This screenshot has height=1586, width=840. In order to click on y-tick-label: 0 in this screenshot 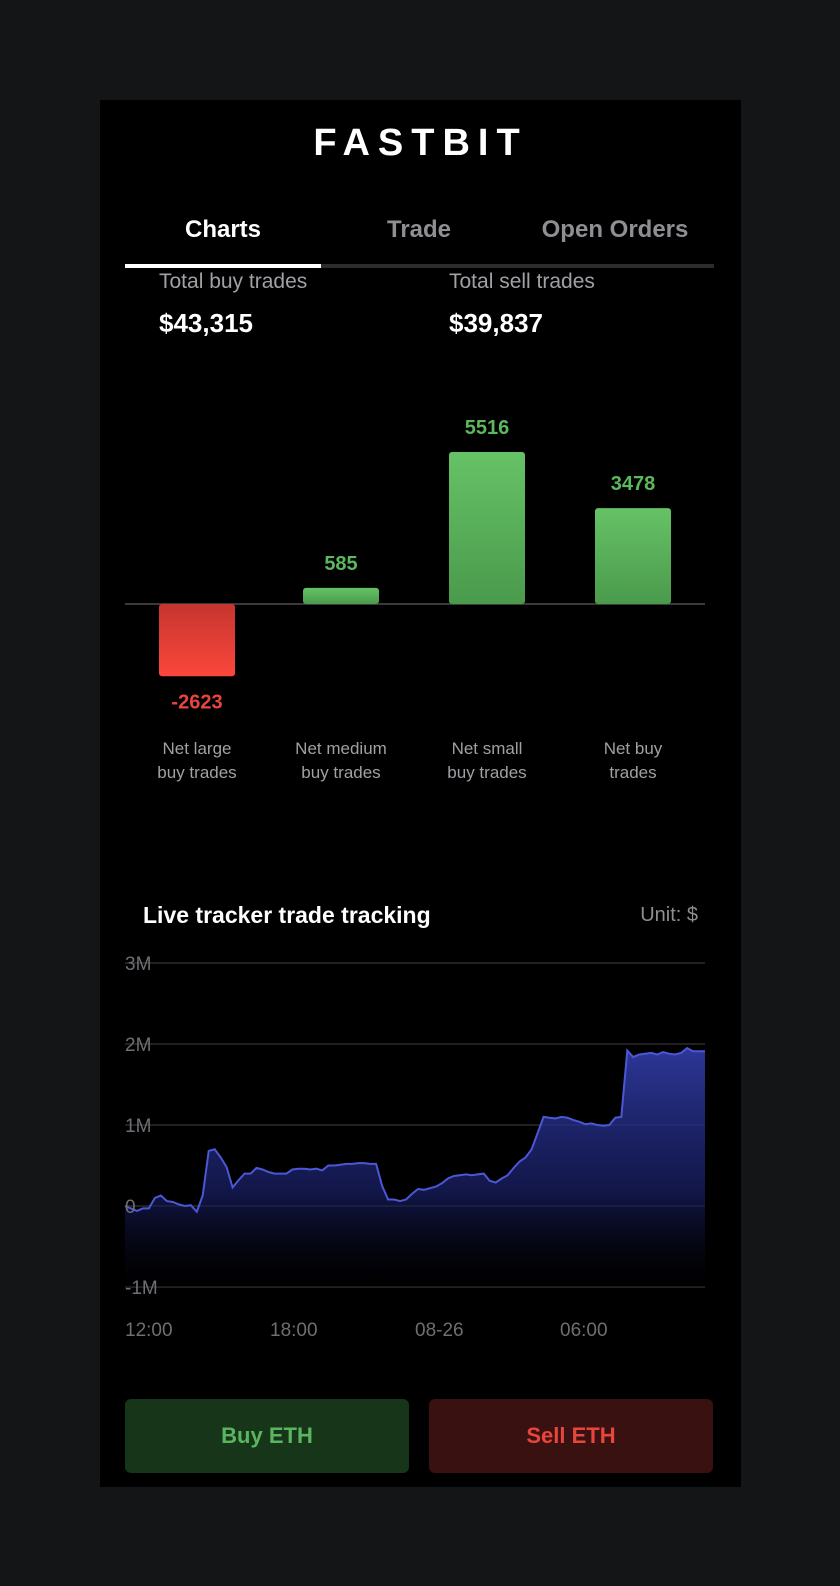, I will do `click(130, 1207)`.